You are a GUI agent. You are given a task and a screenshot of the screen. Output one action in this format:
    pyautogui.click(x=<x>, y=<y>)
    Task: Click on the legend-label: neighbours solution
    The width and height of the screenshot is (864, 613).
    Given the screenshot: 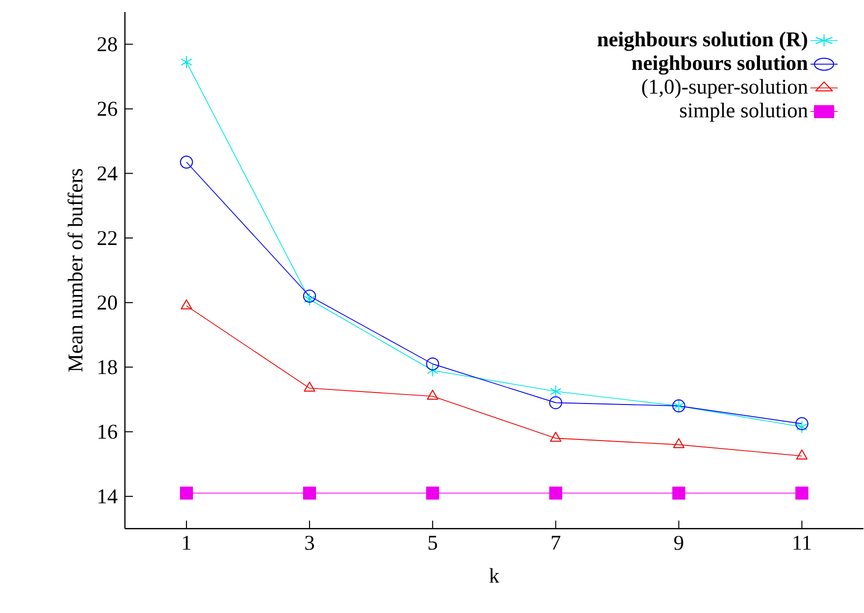 What is the action you would take?
    pyautogui.click(x=720, y=65)
    